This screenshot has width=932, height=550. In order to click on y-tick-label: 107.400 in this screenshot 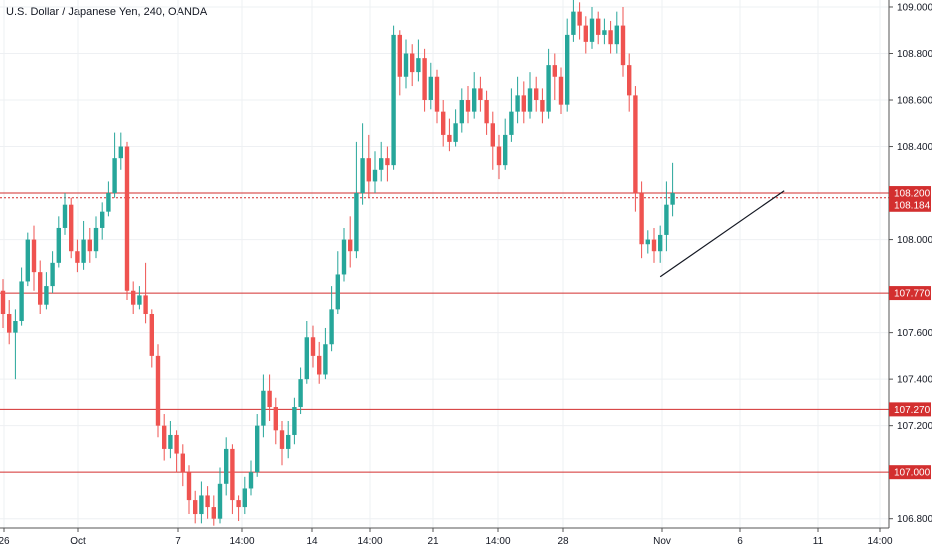, I will do `click(914, 380)`.